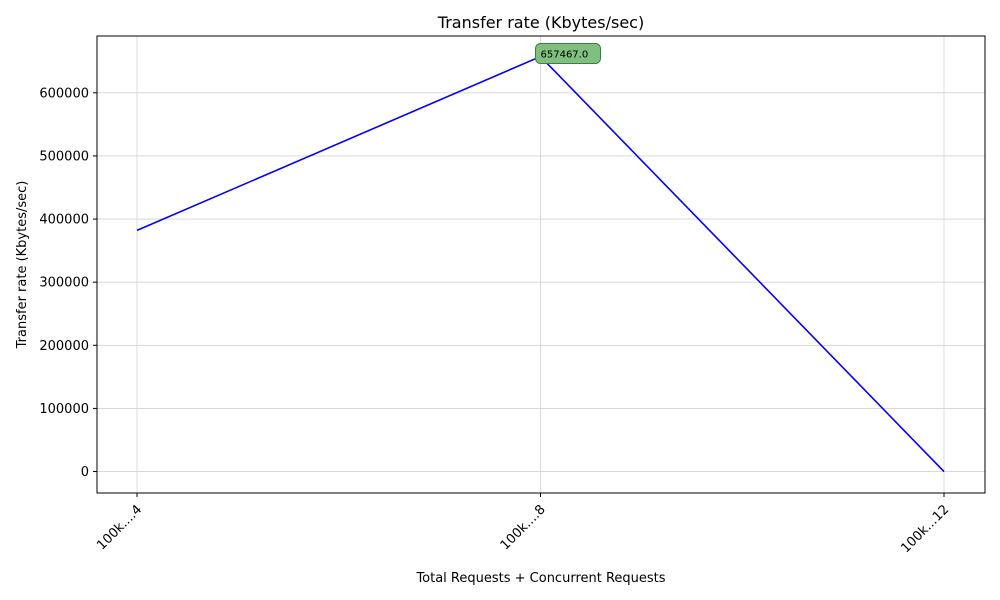 The image size is (1000, 600). What do you see at coordinates (540, 22) in the screenshot?
I see `chart-title: Transfer rate (Kbytes/sec)` at bounding box center [540, 22].